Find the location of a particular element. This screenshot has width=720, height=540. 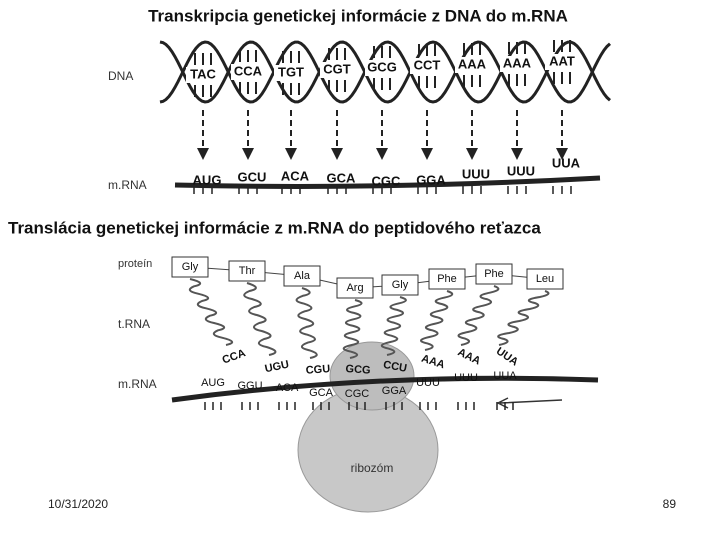

ribosome-small is located at coordinates (372, 376).